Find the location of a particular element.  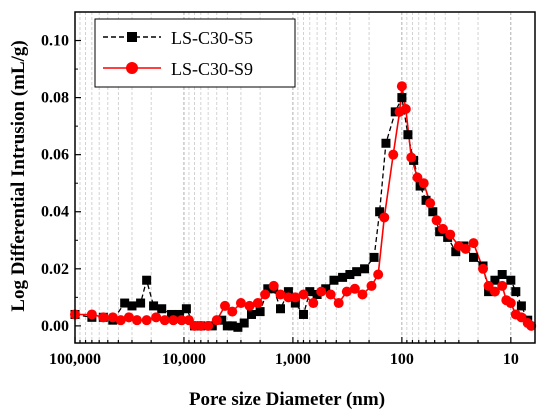

x-axis-title: Pore size Diameter (nm) is located at coordinates (287, 399).